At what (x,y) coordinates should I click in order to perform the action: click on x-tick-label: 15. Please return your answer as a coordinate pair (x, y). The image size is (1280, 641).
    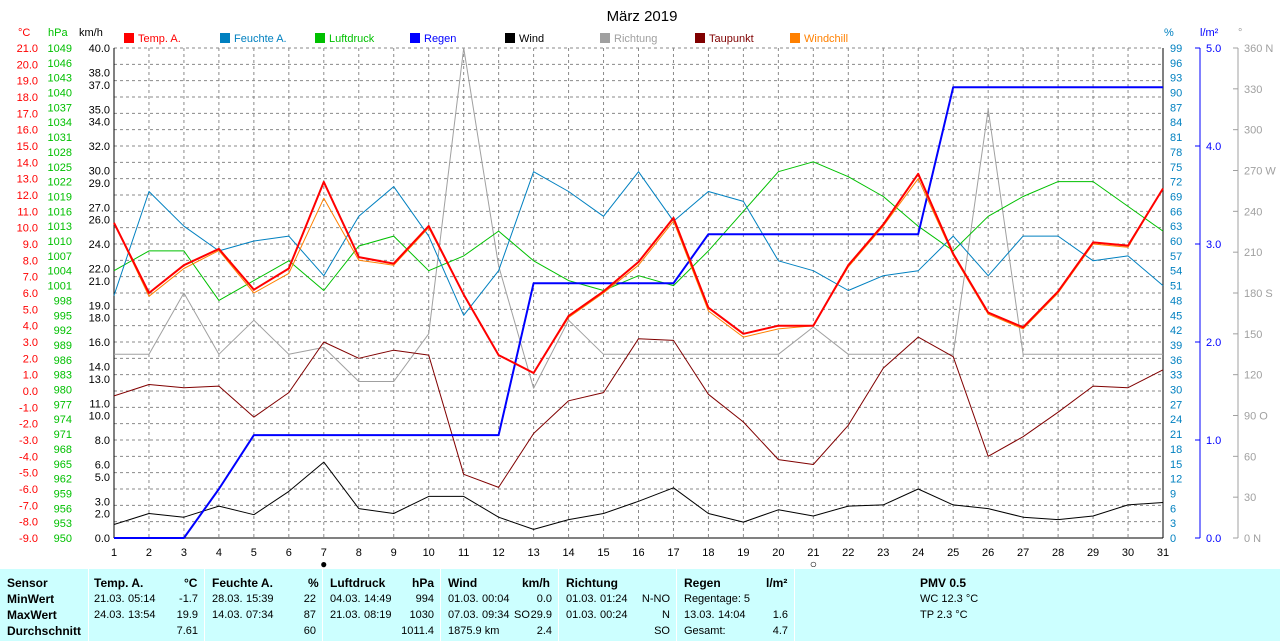
    Looking at the image, I should click on (603, 553).